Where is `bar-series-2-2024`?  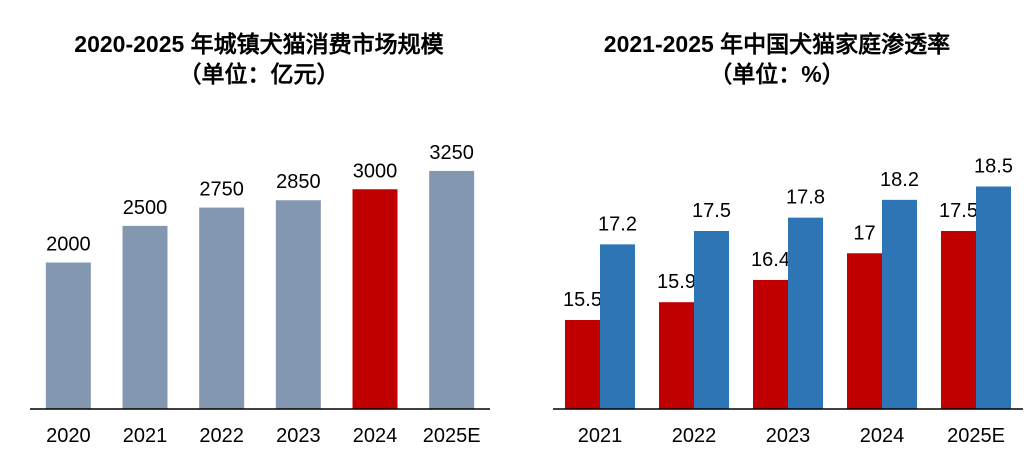
bar-series-2-2024 is located at coordinates (899, 304).